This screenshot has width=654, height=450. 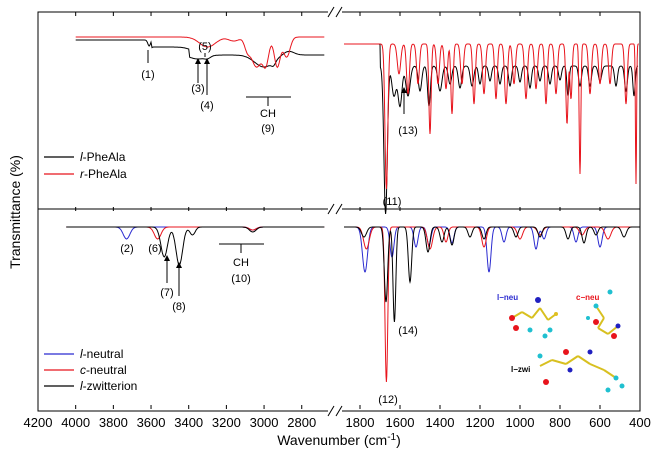 I want to click on legend-bottom: l-neutral c-neutral l-zwitterion, so click(x=90, y=370).